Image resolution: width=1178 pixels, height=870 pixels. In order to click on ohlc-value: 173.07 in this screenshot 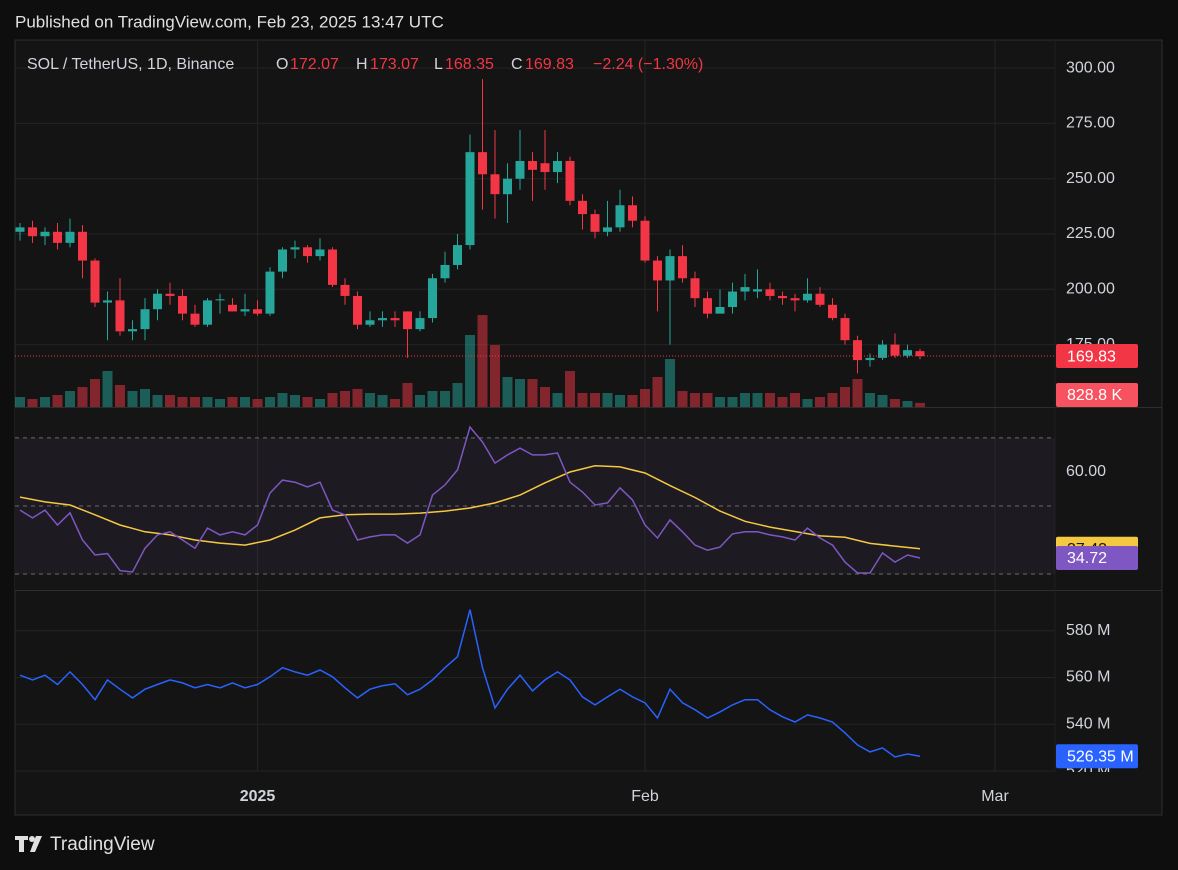, I will do `click(394, 64)`.